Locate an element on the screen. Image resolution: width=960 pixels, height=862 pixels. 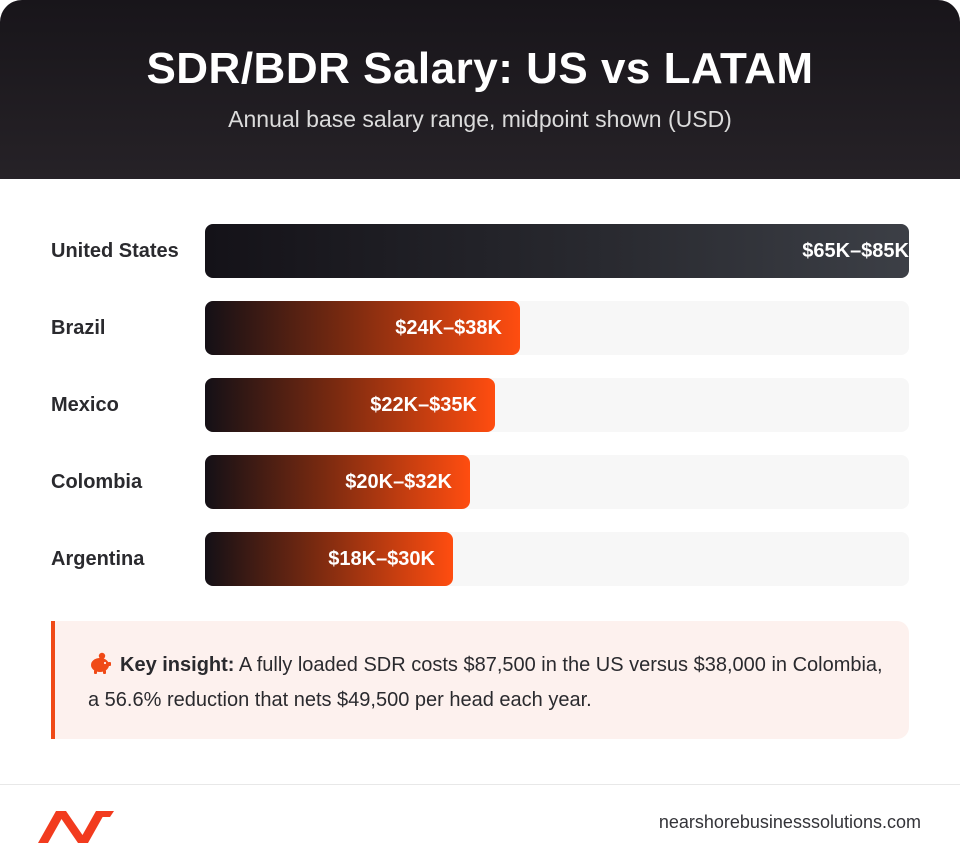
bar-track: $24K–$38K is located at coordinates (557, 328).